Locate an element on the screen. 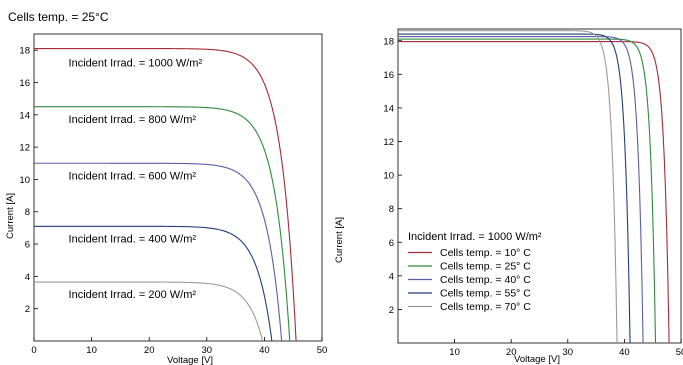  series-label-800: Incident Irrad. = 800 W/m² is located at coordinates (133, 120).